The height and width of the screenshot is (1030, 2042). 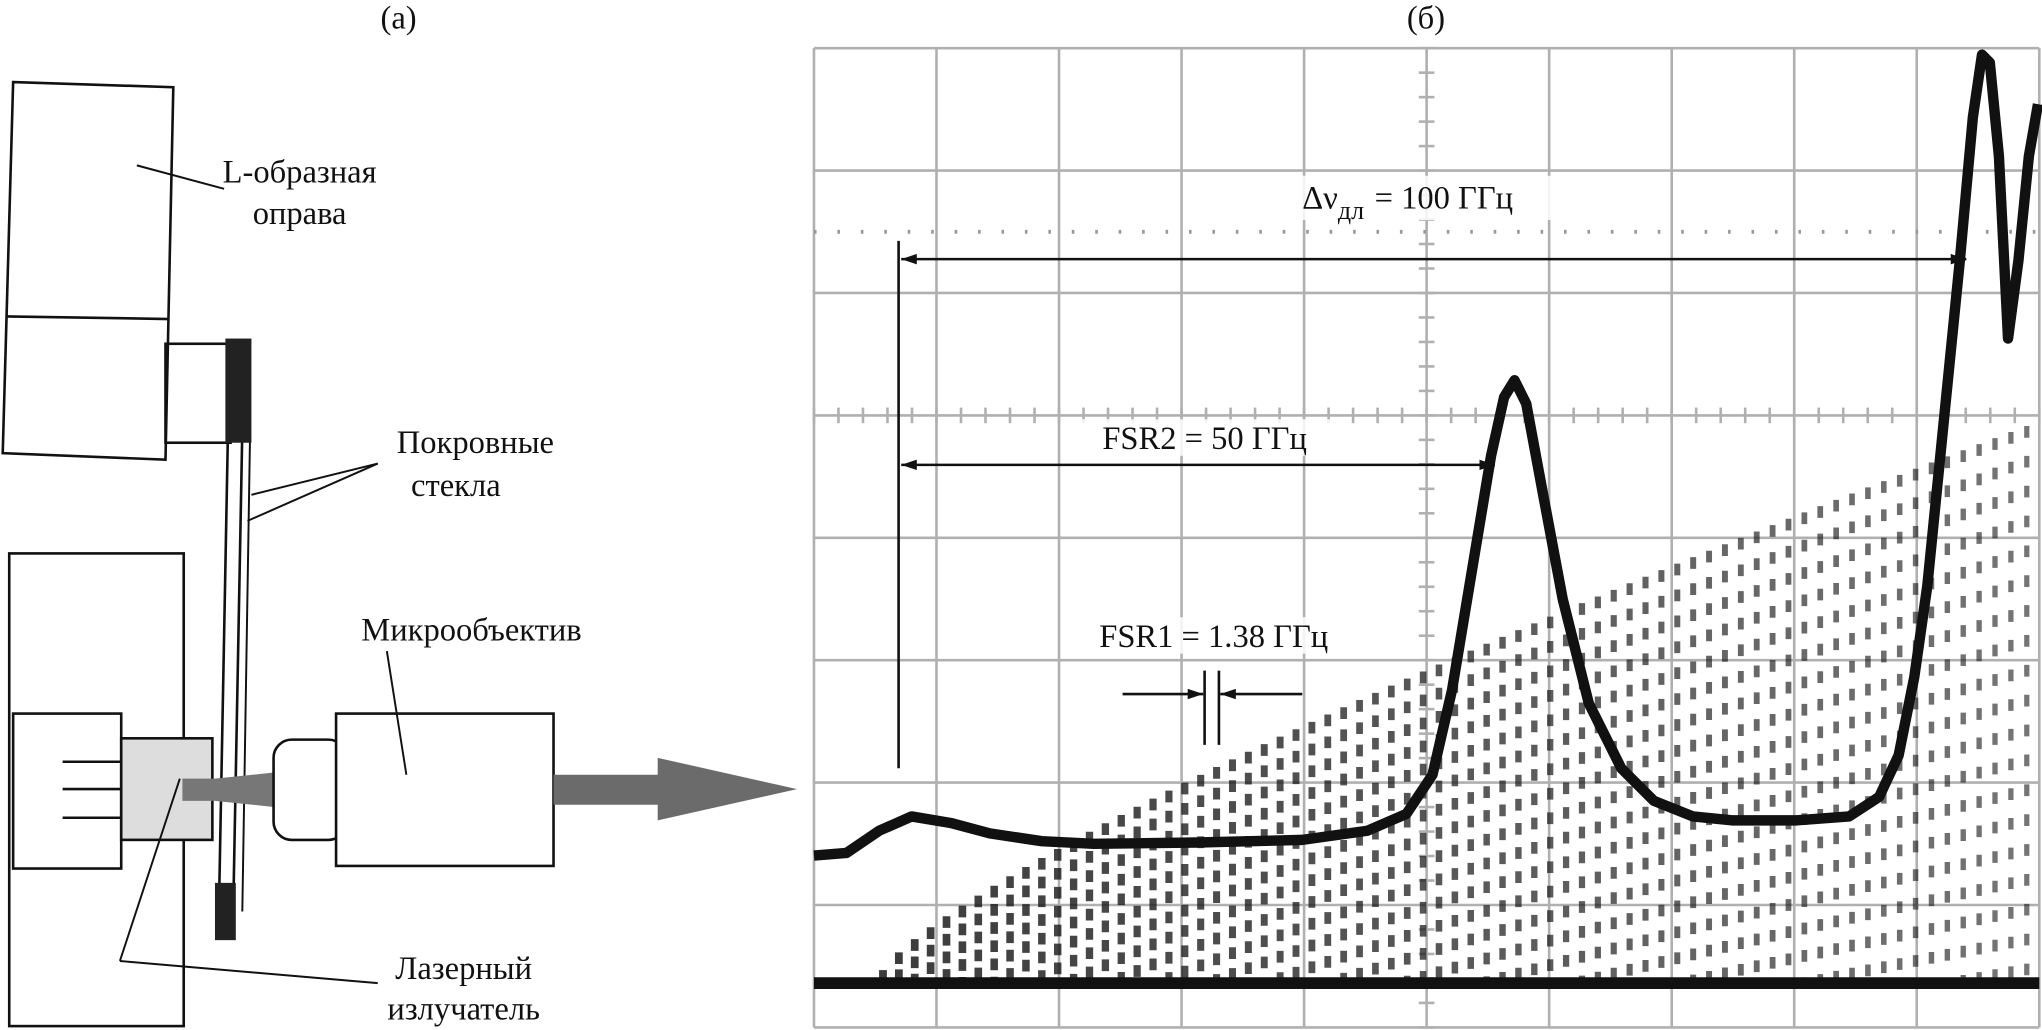 I want to click on label: Лазерный, so click(x=463, y=969).